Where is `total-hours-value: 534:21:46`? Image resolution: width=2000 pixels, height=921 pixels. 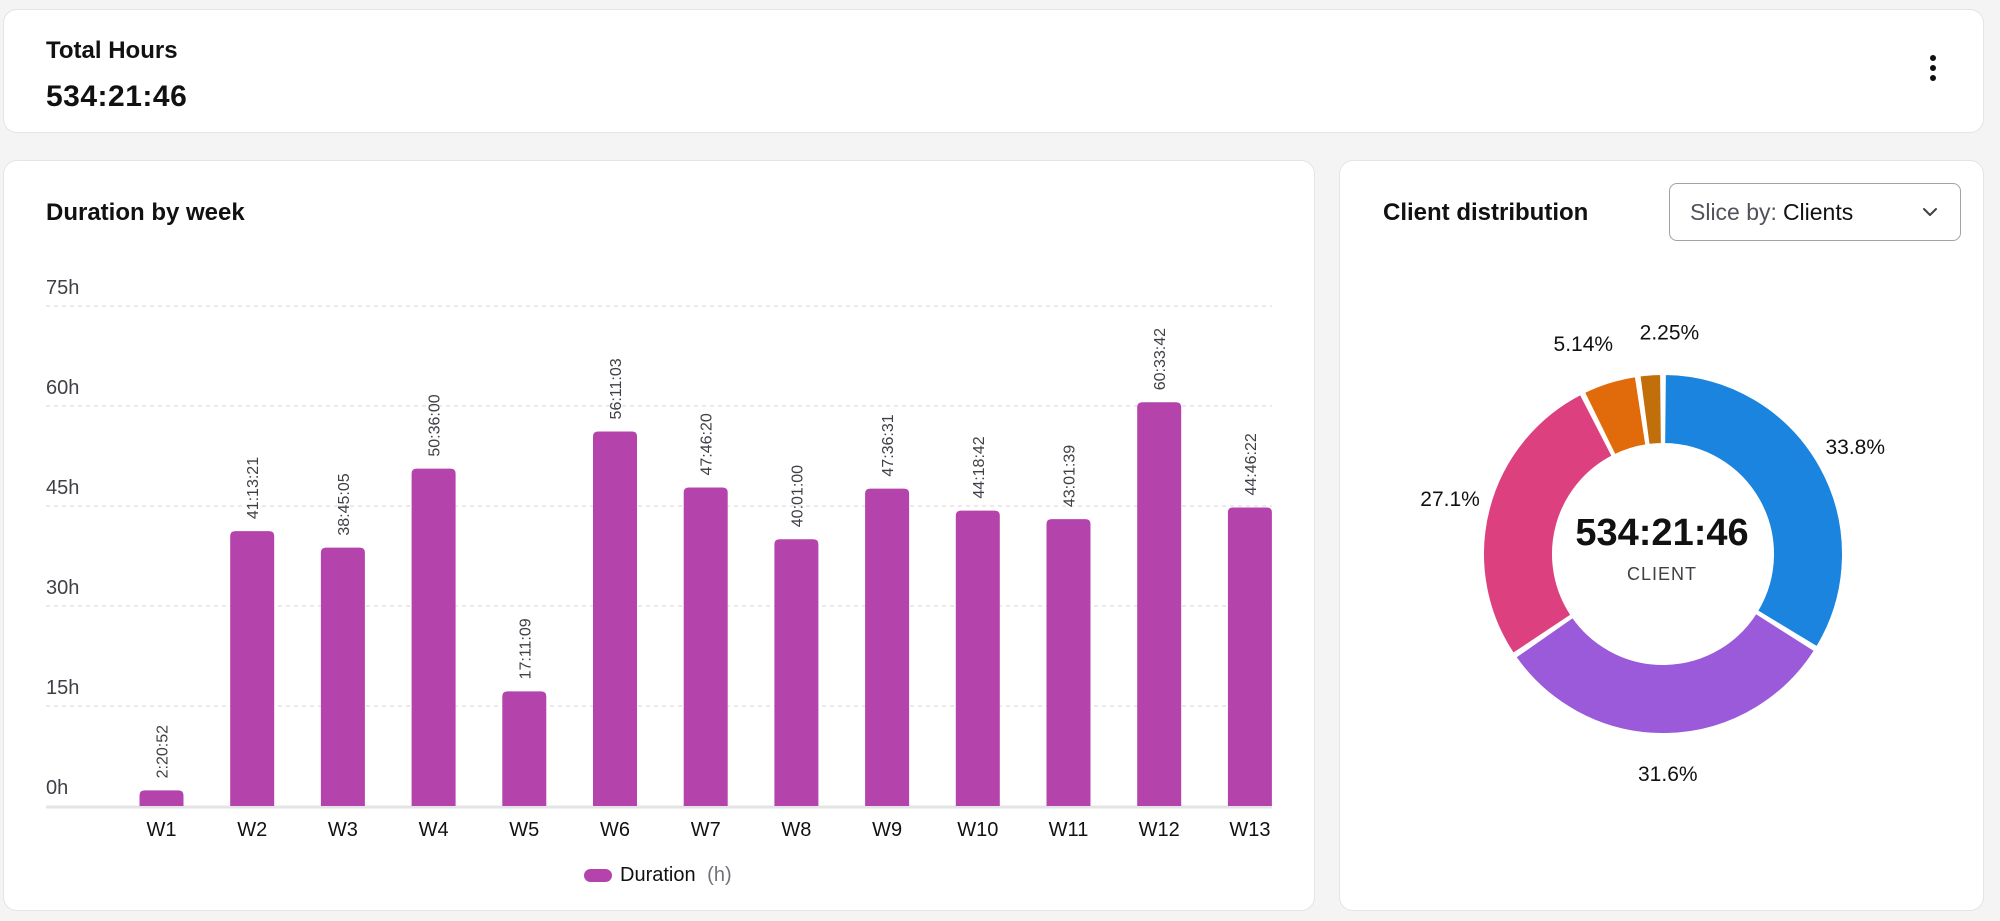
total-hours-value: 534:21:46 is located at coordinates (117, 96).